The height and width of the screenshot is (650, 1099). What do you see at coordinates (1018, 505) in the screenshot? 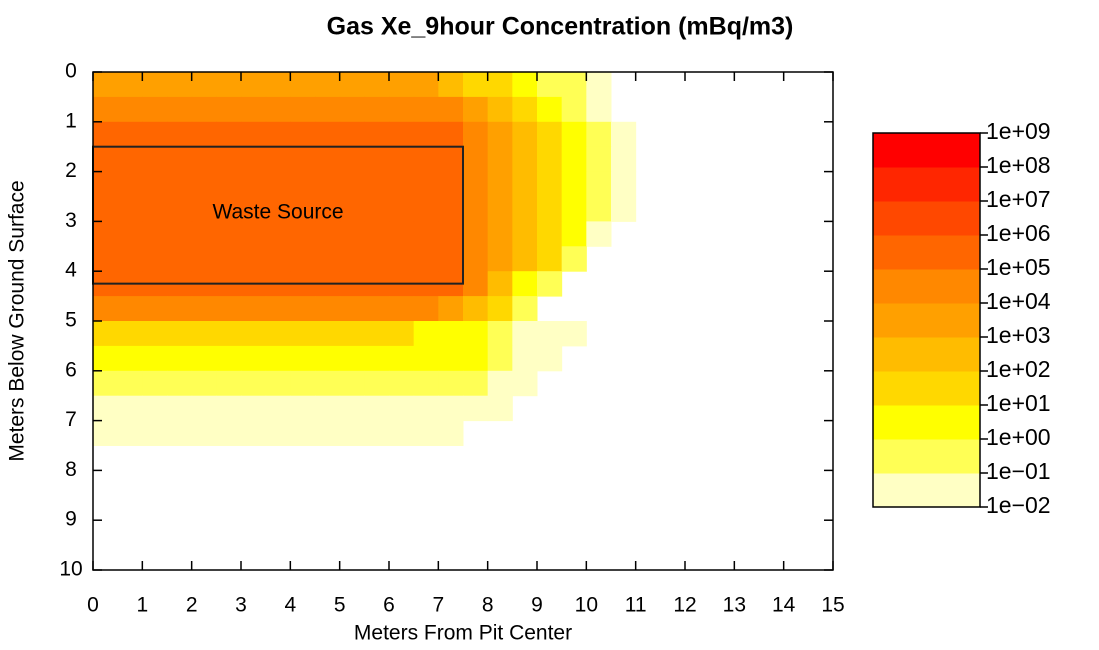
I see `colorbar-label: 1e−02` at bounding box center [1018, 505].